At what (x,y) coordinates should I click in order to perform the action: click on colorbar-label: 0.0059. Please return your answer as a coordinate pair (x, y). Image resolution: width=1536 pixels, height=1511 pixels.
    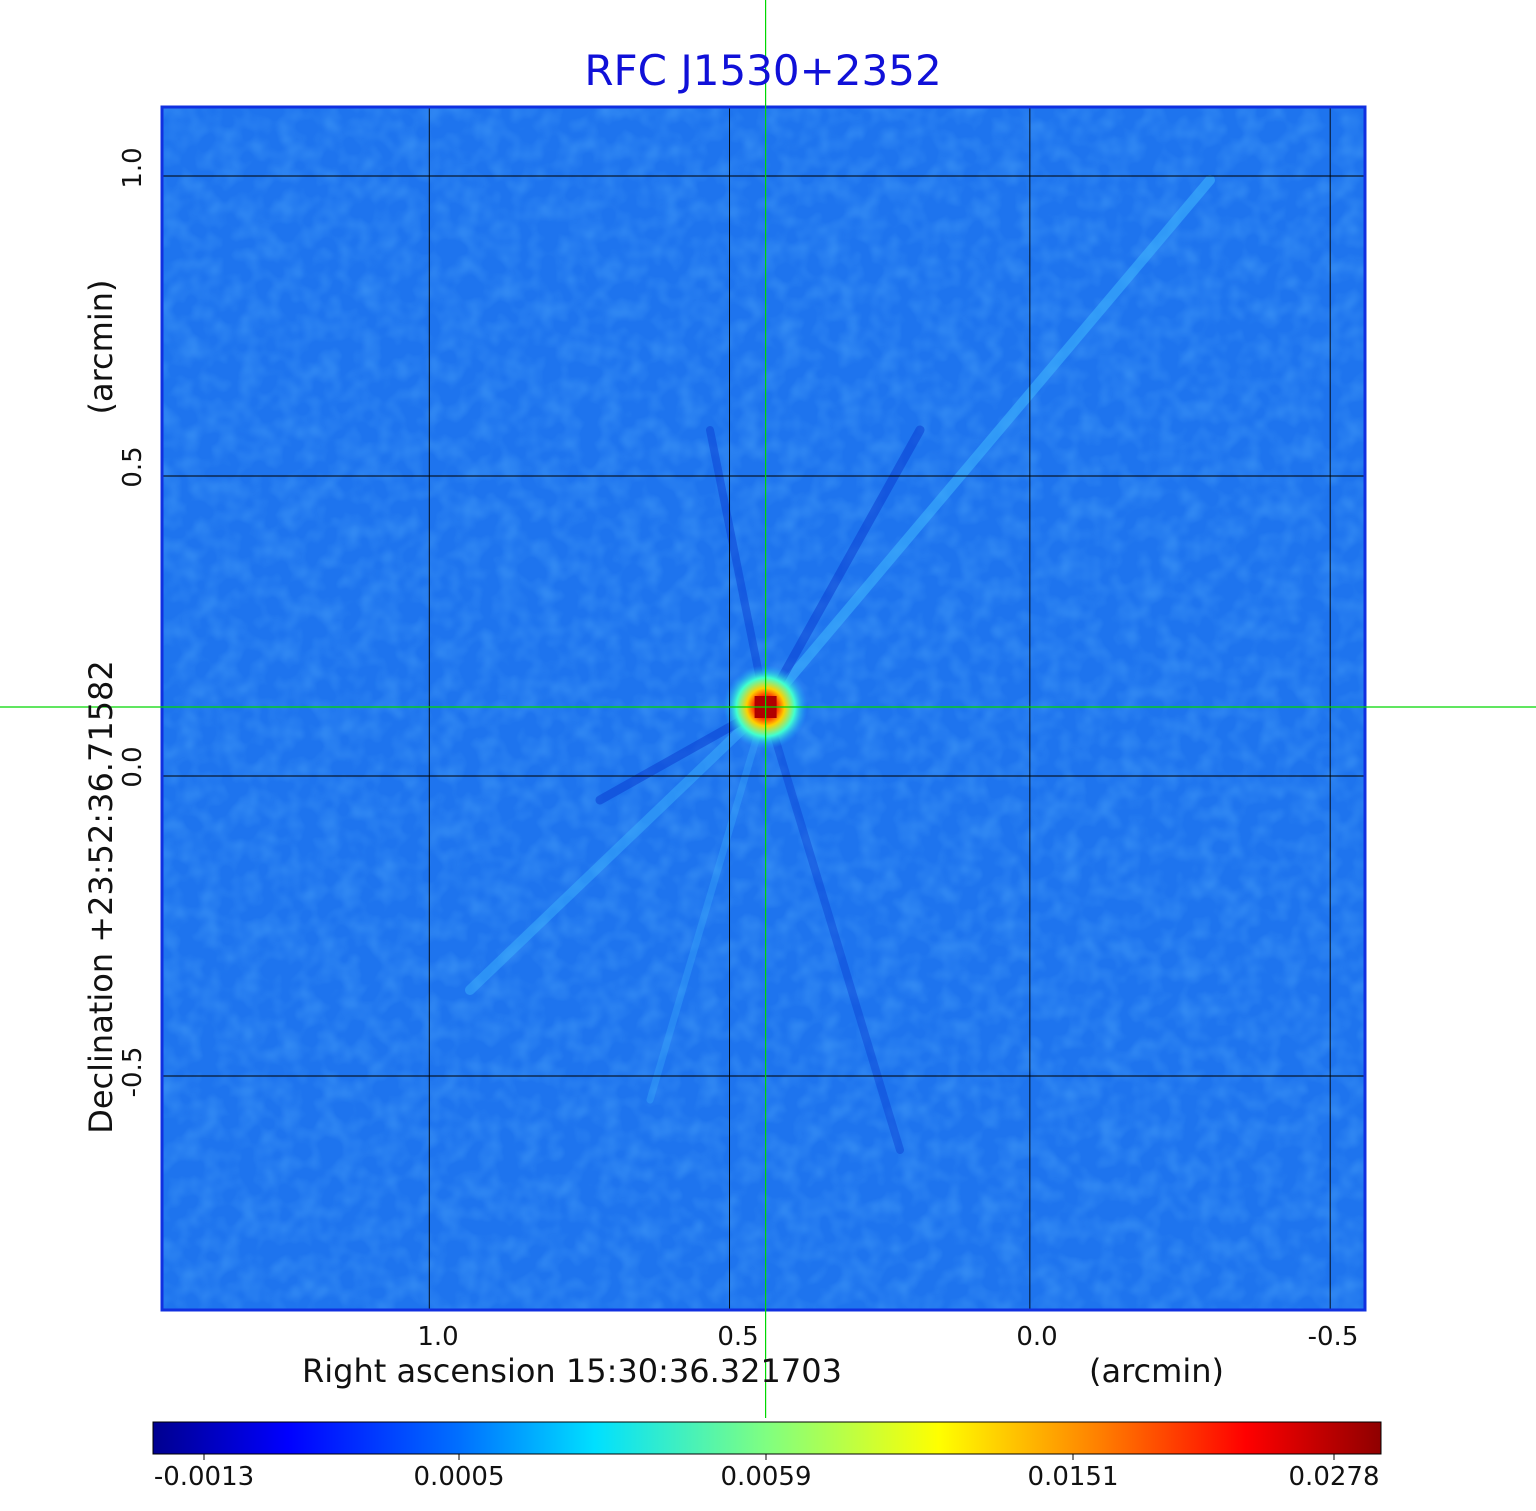
    Looking at the image, I should click on (766, 1477).